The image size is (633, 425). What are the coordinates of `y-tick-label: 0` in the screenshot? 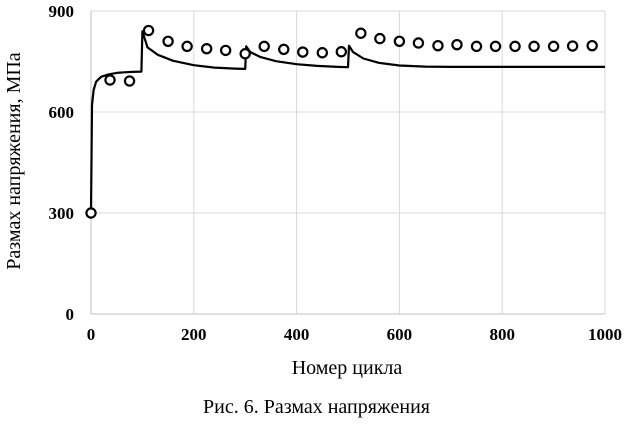 It's located at (70, 314).